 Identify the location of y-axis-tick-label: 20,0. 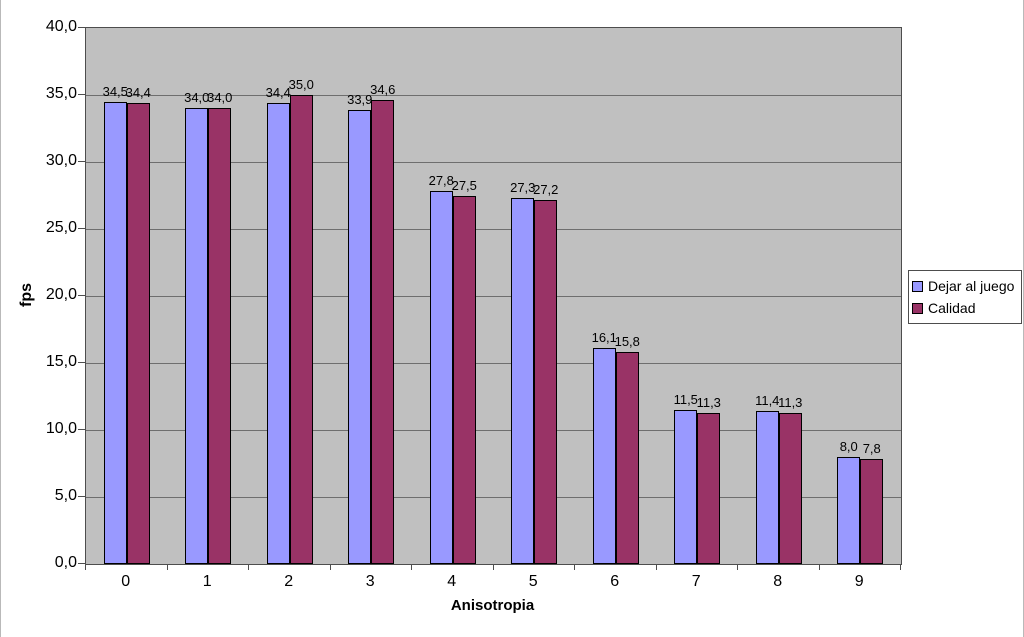
(61, 294).